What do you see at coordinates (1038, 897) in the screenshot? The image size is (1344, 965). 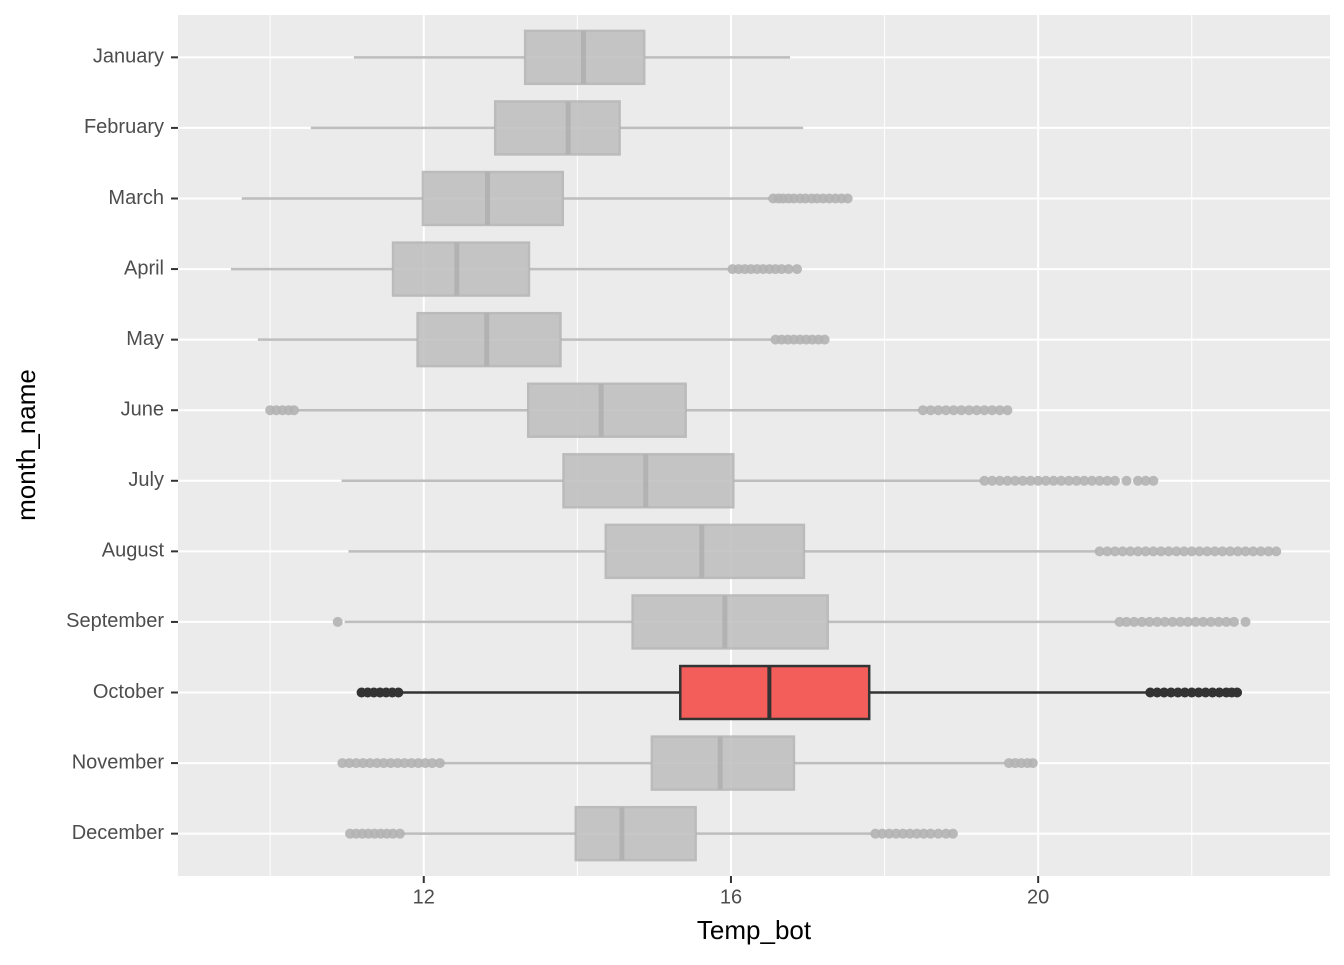 I see `x-tick-label: 20` at bounding box center [1038, 897].